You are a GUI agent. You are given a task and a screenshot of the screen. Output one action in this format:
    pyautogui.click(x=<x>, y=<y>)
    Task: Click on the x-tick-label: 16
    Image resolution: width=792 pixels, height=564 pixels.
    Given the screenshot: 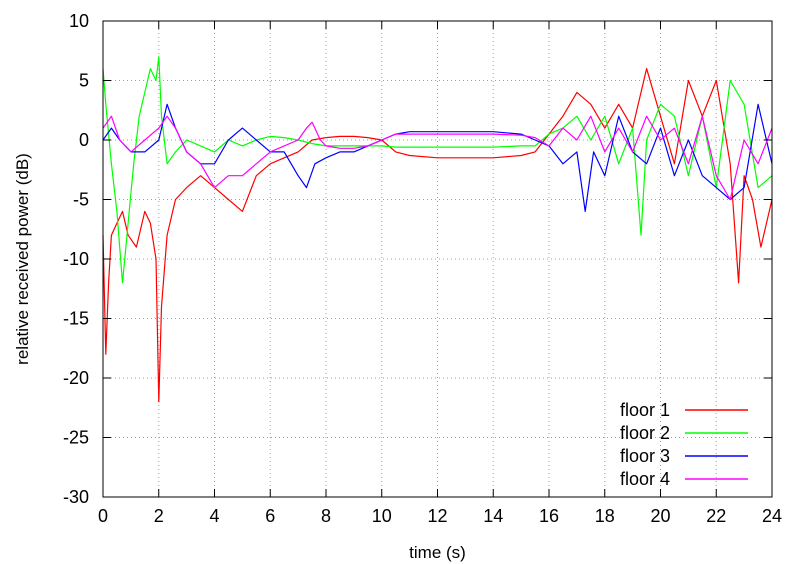 What is the action you would take?
    pyautogui.click(x=549, y=516)
    